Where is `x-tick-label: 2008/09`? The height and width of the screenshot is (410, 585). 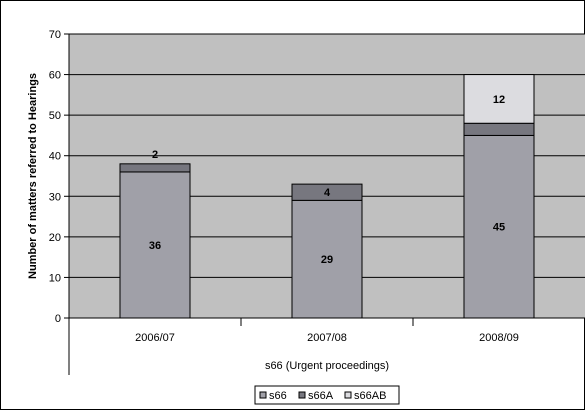 x-tick-label: 2008/09 is located at coordinates (499, 338).